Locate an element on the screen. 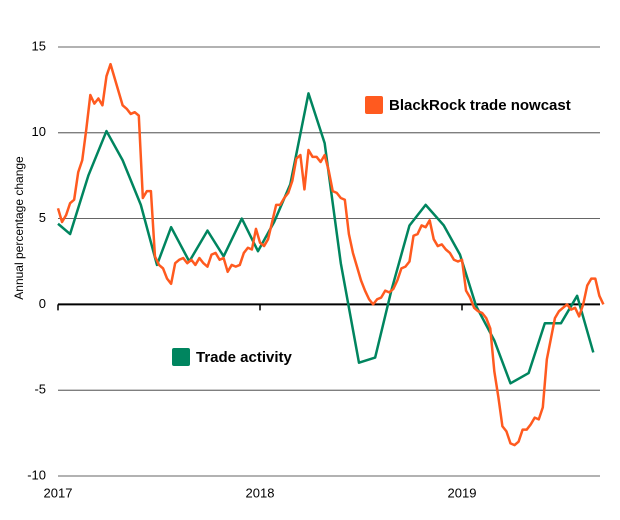 This screenshot has height=520, width=620. y-tick-label: 15 is located at coordinates (39, 45).